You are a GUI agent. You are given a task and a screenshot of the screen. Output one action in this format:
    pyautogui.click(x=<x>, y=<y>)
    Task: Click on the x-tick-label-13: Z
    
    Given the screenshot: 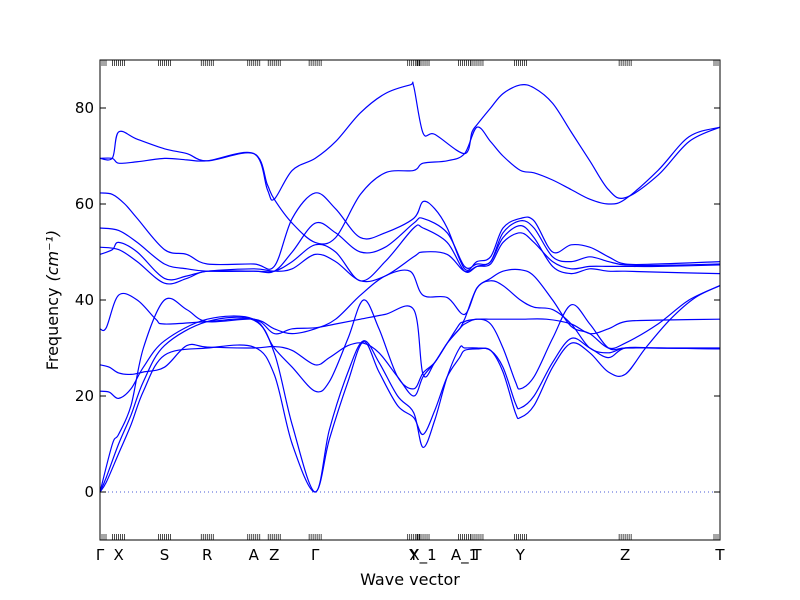 What is the action you would take?
    pyautogui.click(x=625, y=555)
    